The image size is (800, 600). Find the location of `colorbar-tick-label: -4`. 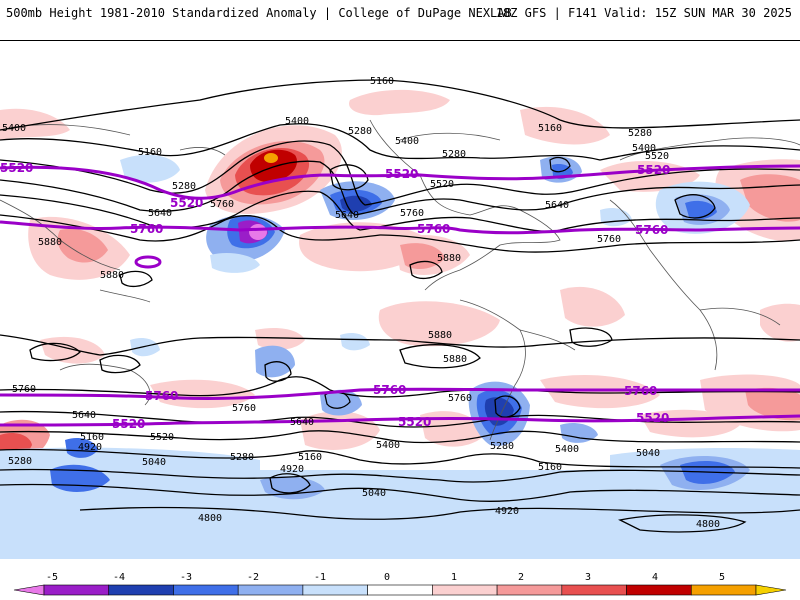

colorbar-tick-label: -4 is located at coordinates (119, 577).